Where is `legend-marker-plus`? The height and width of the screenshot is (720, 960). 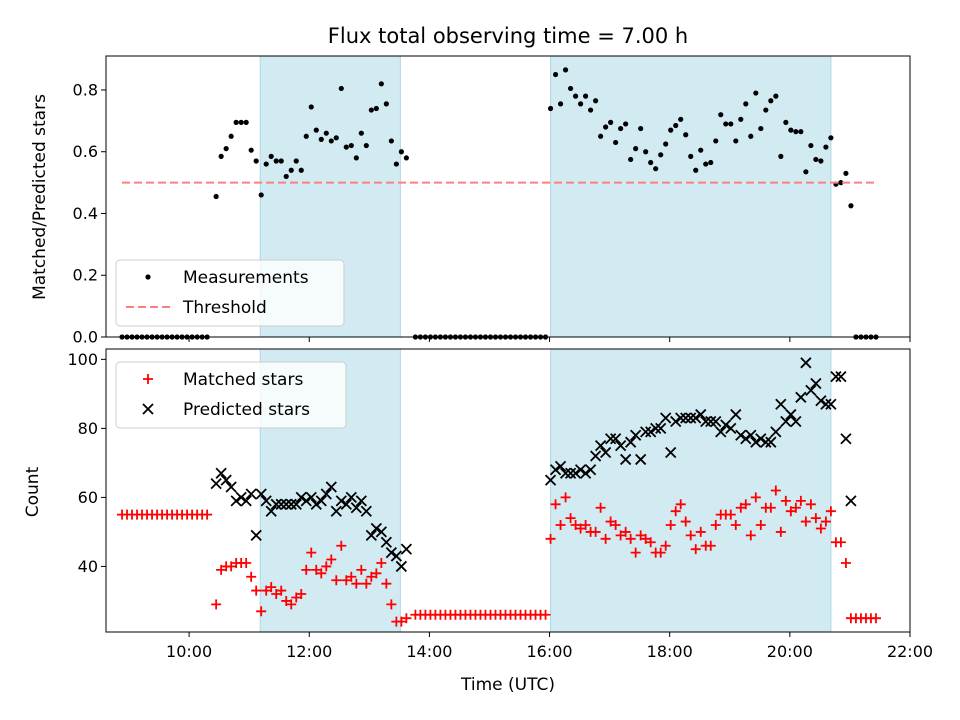
legend-marker-plus is located at coordinates (148, 379).